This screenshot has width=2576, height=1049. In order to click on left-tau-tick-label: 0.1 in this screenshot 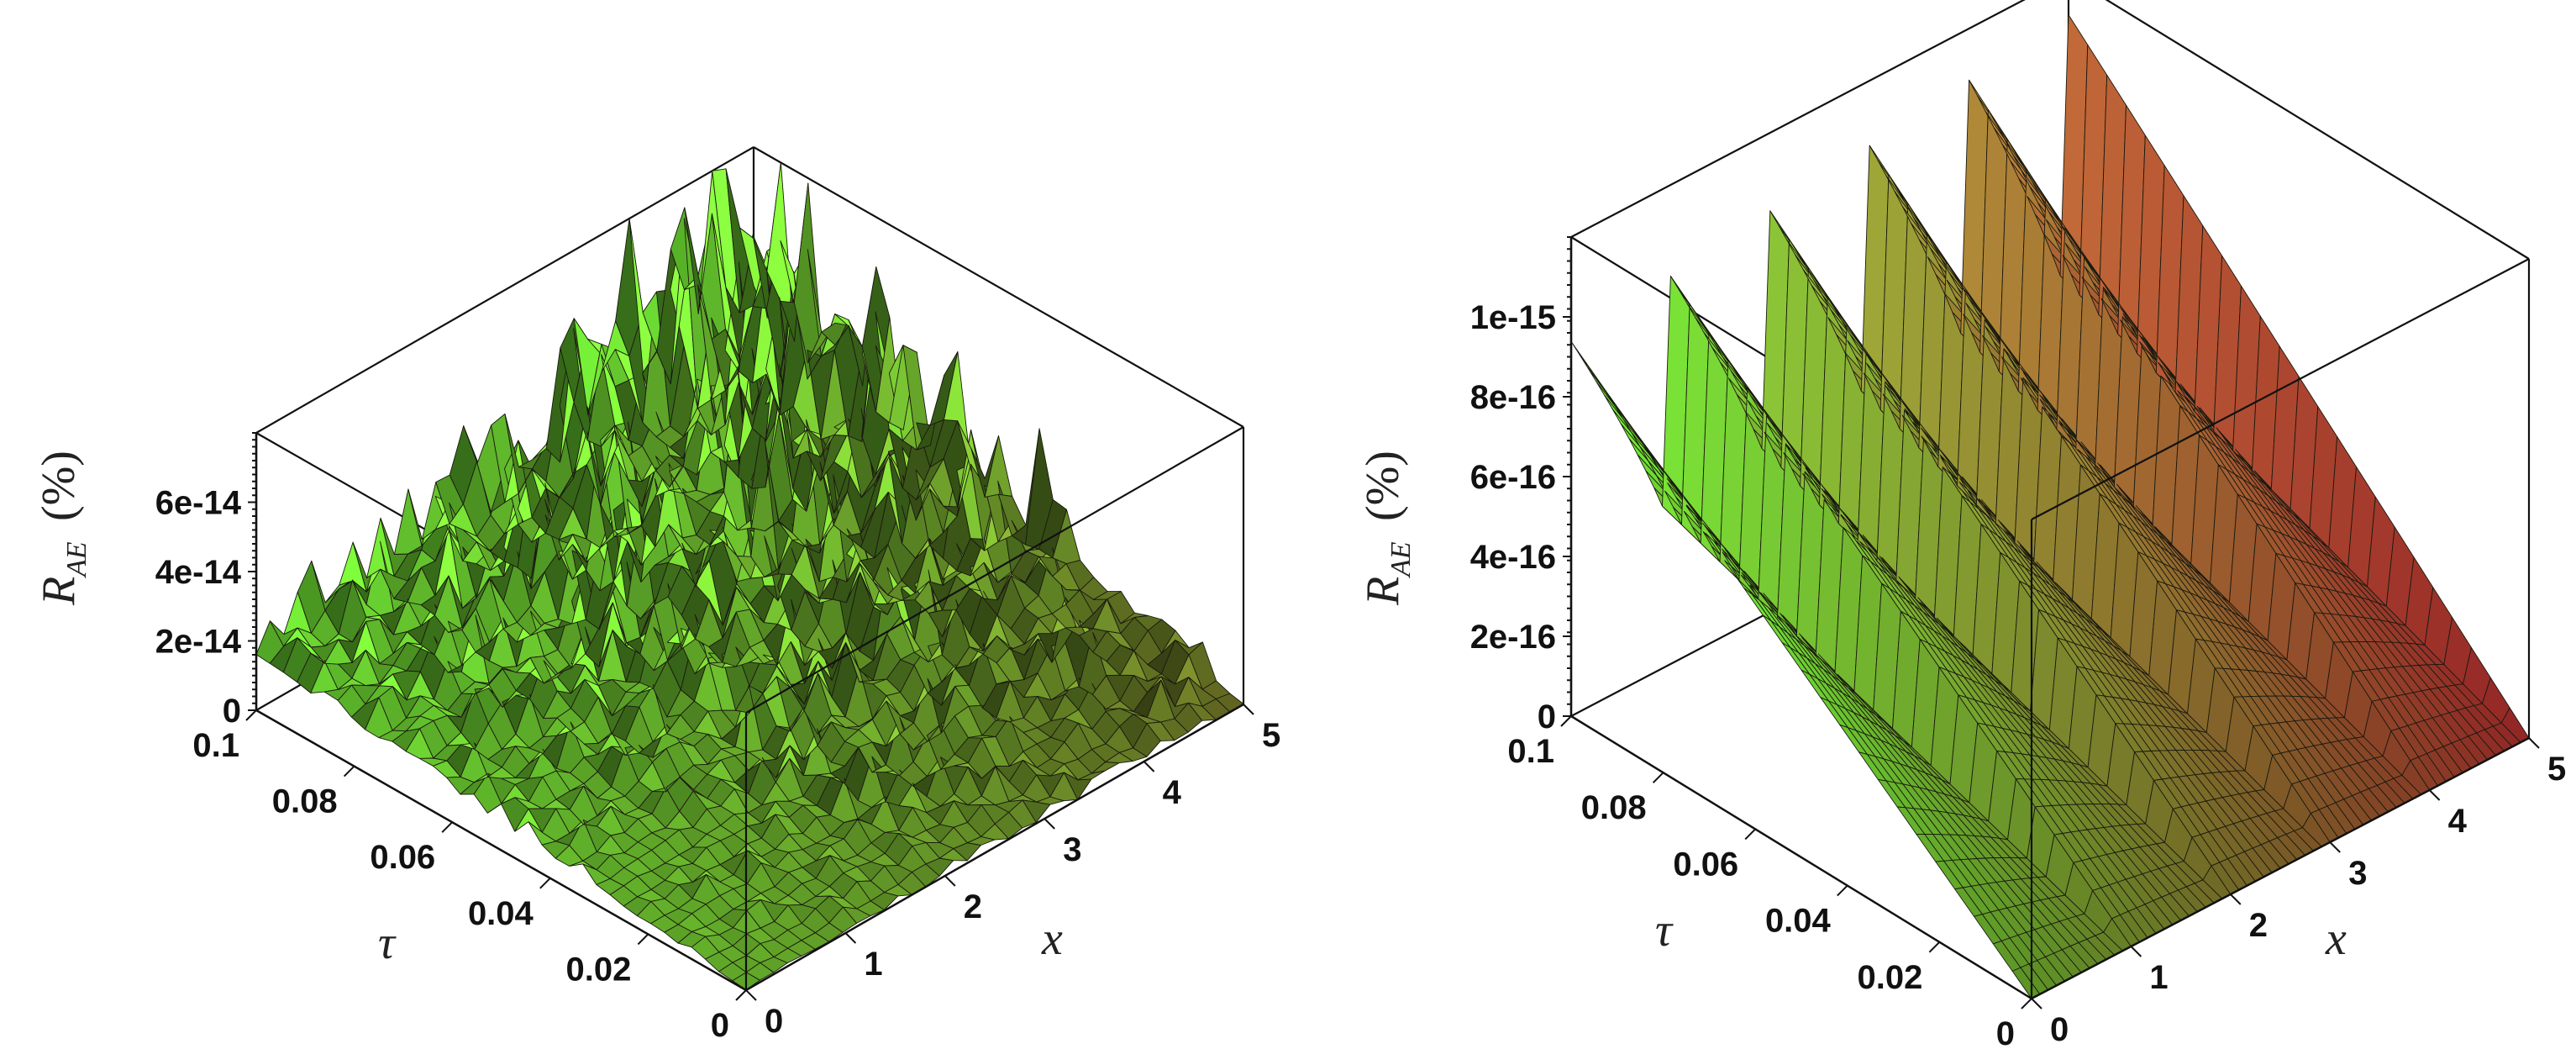, I will do `click(216, 745)`.